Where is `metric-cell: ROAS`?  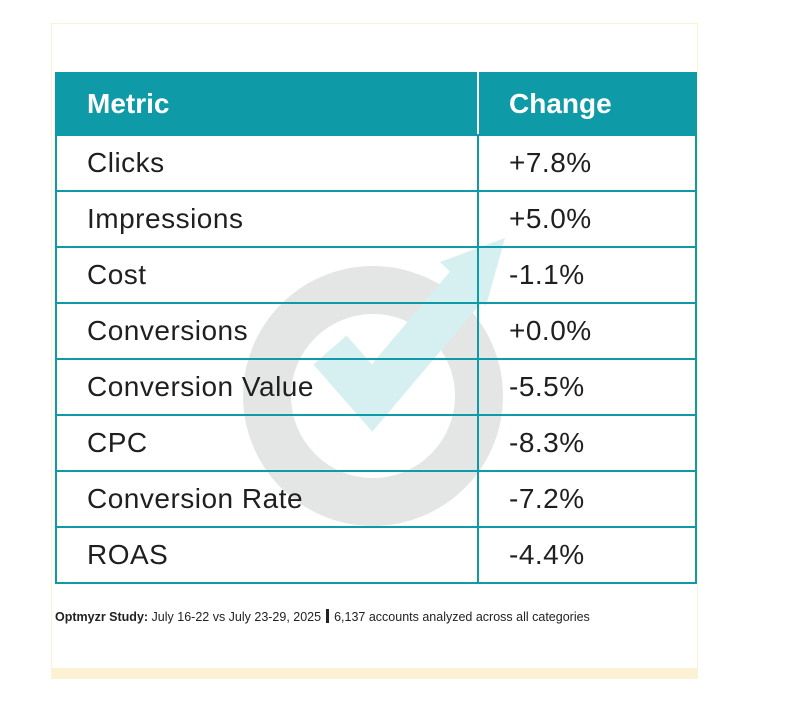
metric-cell: ROAS is located at coordinates (267, 555).